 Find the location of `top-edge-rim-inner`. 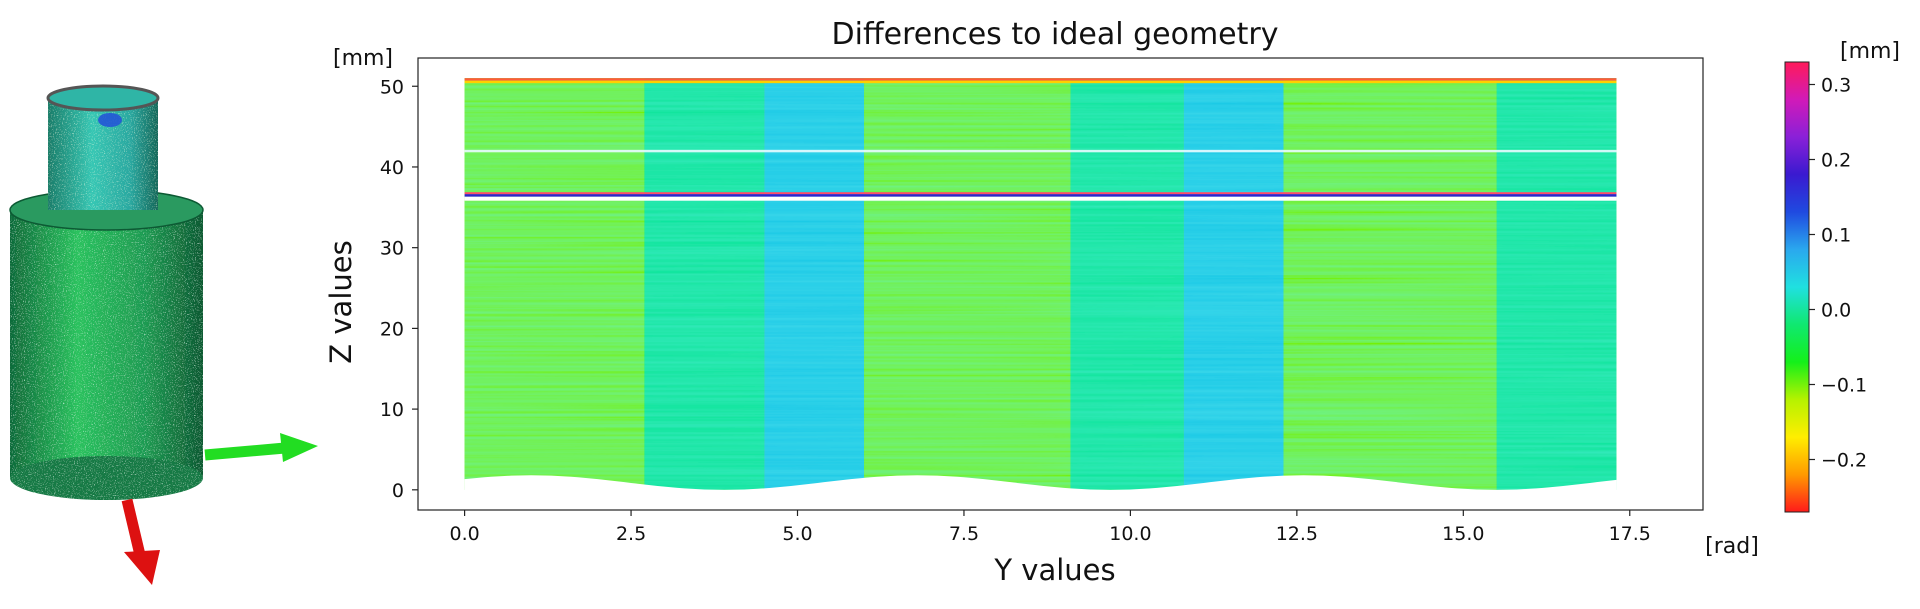

top-edge-rim-inner is located at coordinates (1040, 82).